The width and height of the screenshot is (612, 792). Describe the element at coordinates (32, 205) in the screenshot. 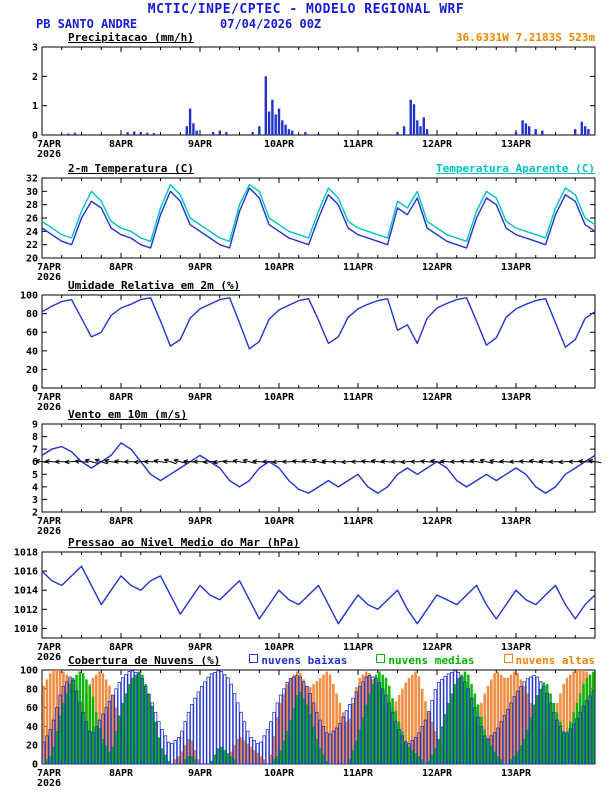

I see `svg-text: 28` at that location.